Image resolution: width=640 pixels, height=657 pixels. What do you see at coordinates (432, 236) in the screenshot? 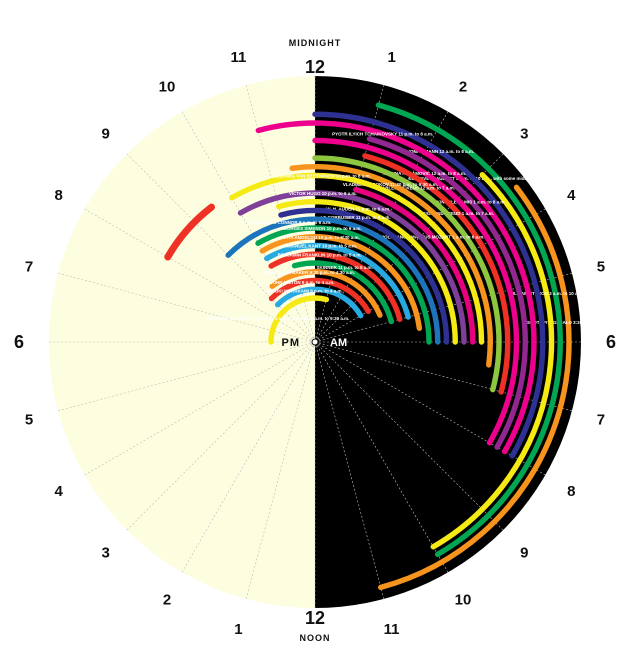
I see `sleep-arc-label: WOLFGANG AMADEUS MOZART 1 a.m. to 6 a.m.` at bounding box center [432, 236].